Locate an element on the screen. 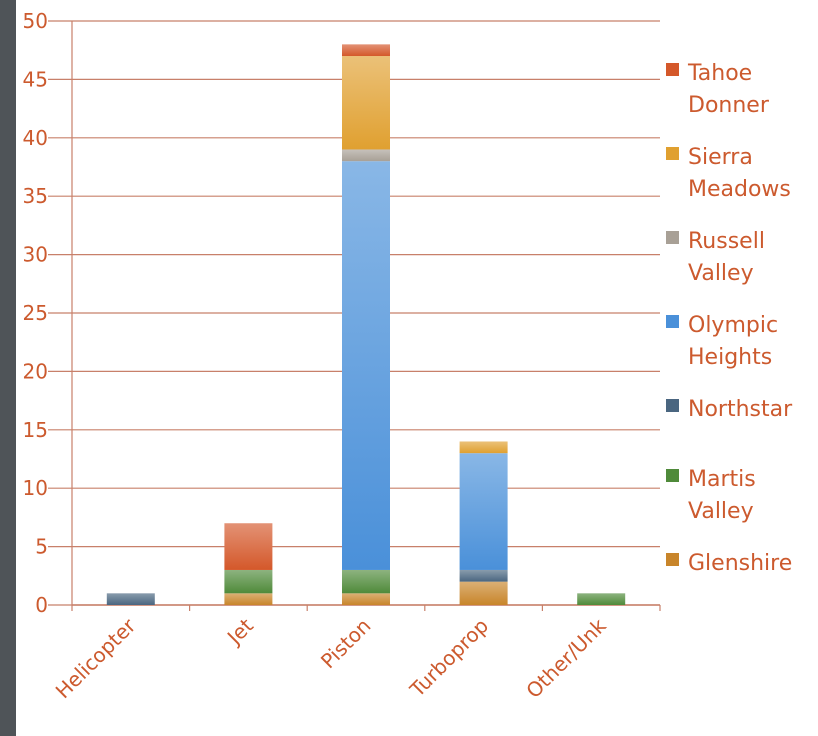 The width and height of the screenshot is (818, 736). legend-label-martis-valley: Valley is located at coordinates (721, 511).